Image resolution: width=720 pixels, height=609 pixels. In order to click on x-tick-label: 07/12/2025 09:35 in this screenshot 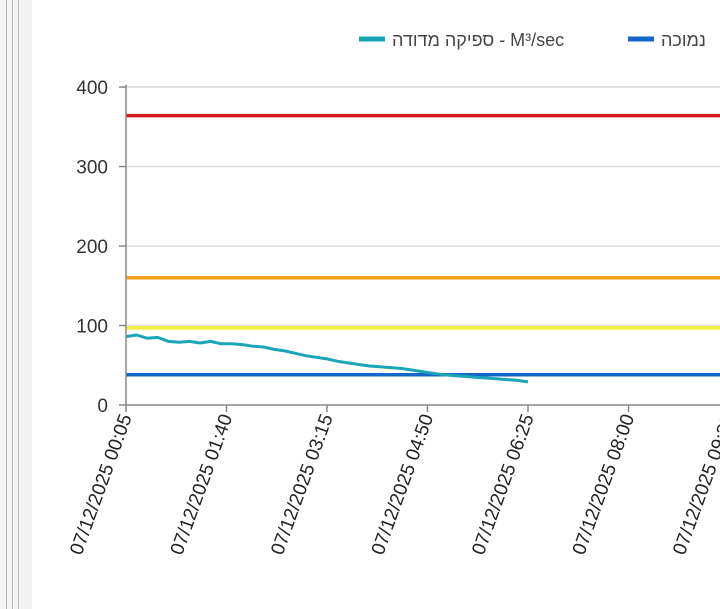, I will do `click(694, 485)`.